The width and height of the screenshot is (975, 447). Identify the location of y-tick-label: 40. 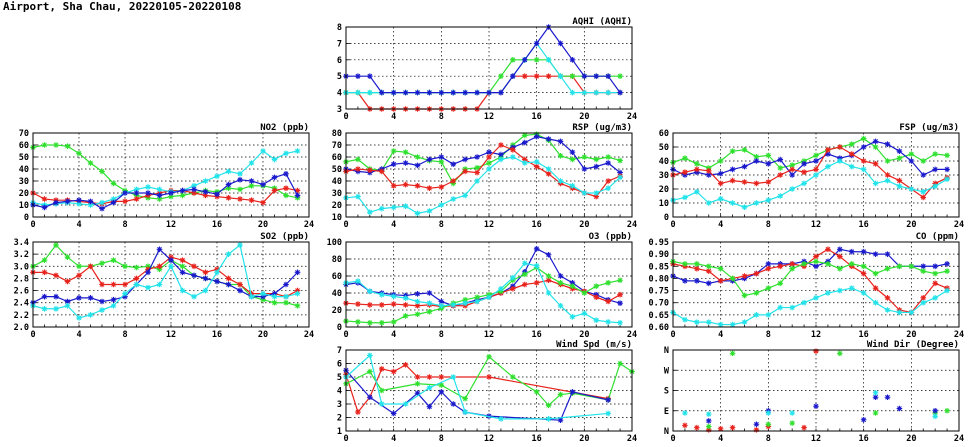
(337, 294).